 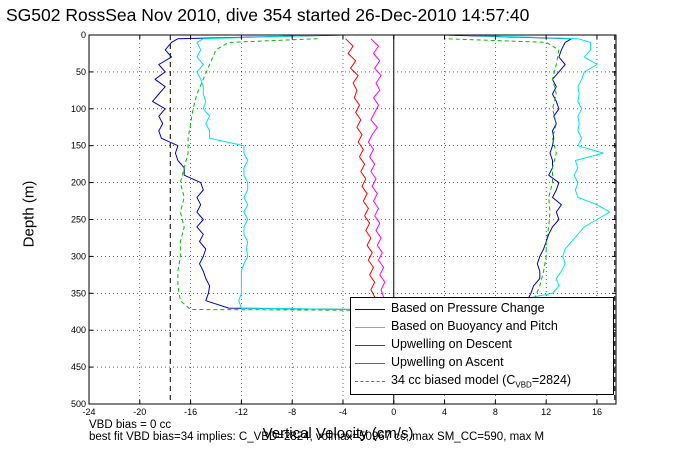 I want to click on legend-label-upwelling-ascent: Upwelling on Ascent, so click(x=447, y=362).